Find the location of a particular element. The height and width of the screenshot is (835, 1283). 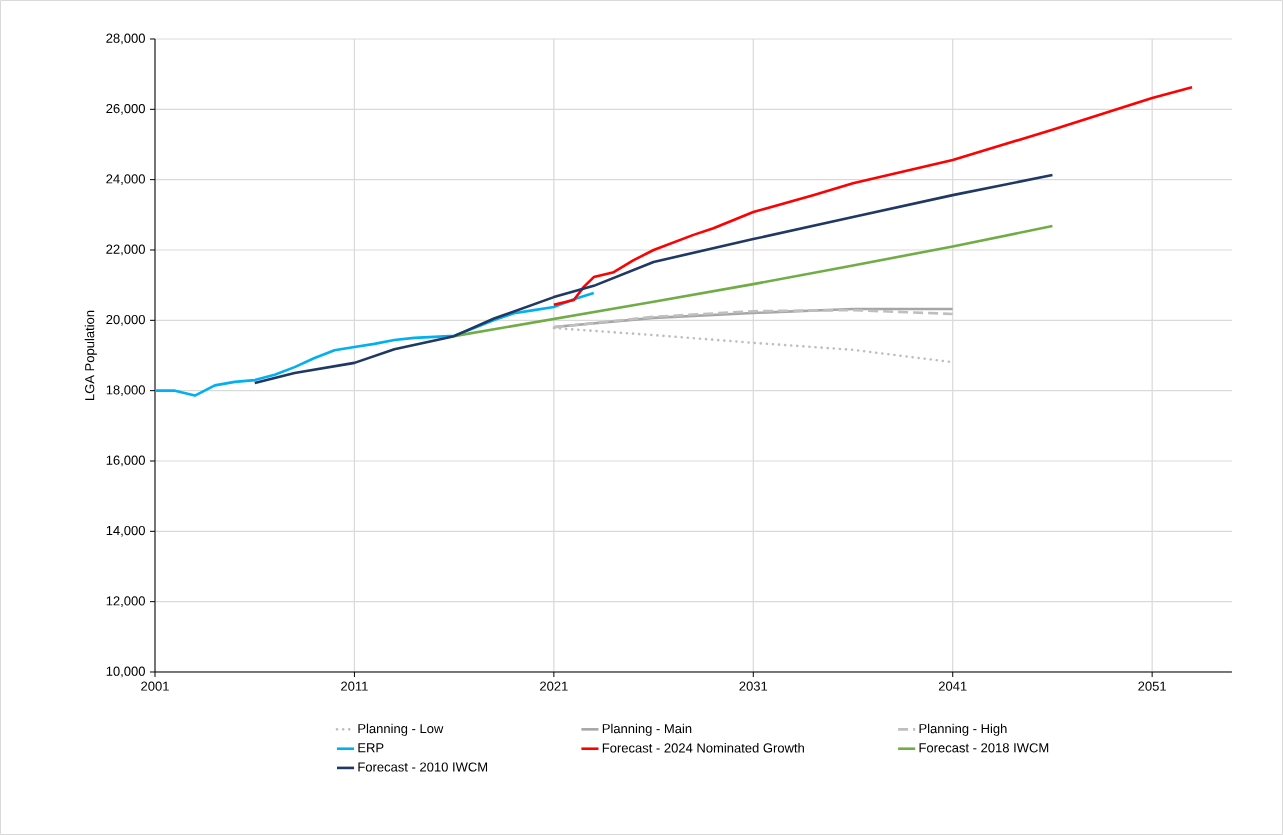

y-axis-title: LGA Population is located at coordinates (90, 355).